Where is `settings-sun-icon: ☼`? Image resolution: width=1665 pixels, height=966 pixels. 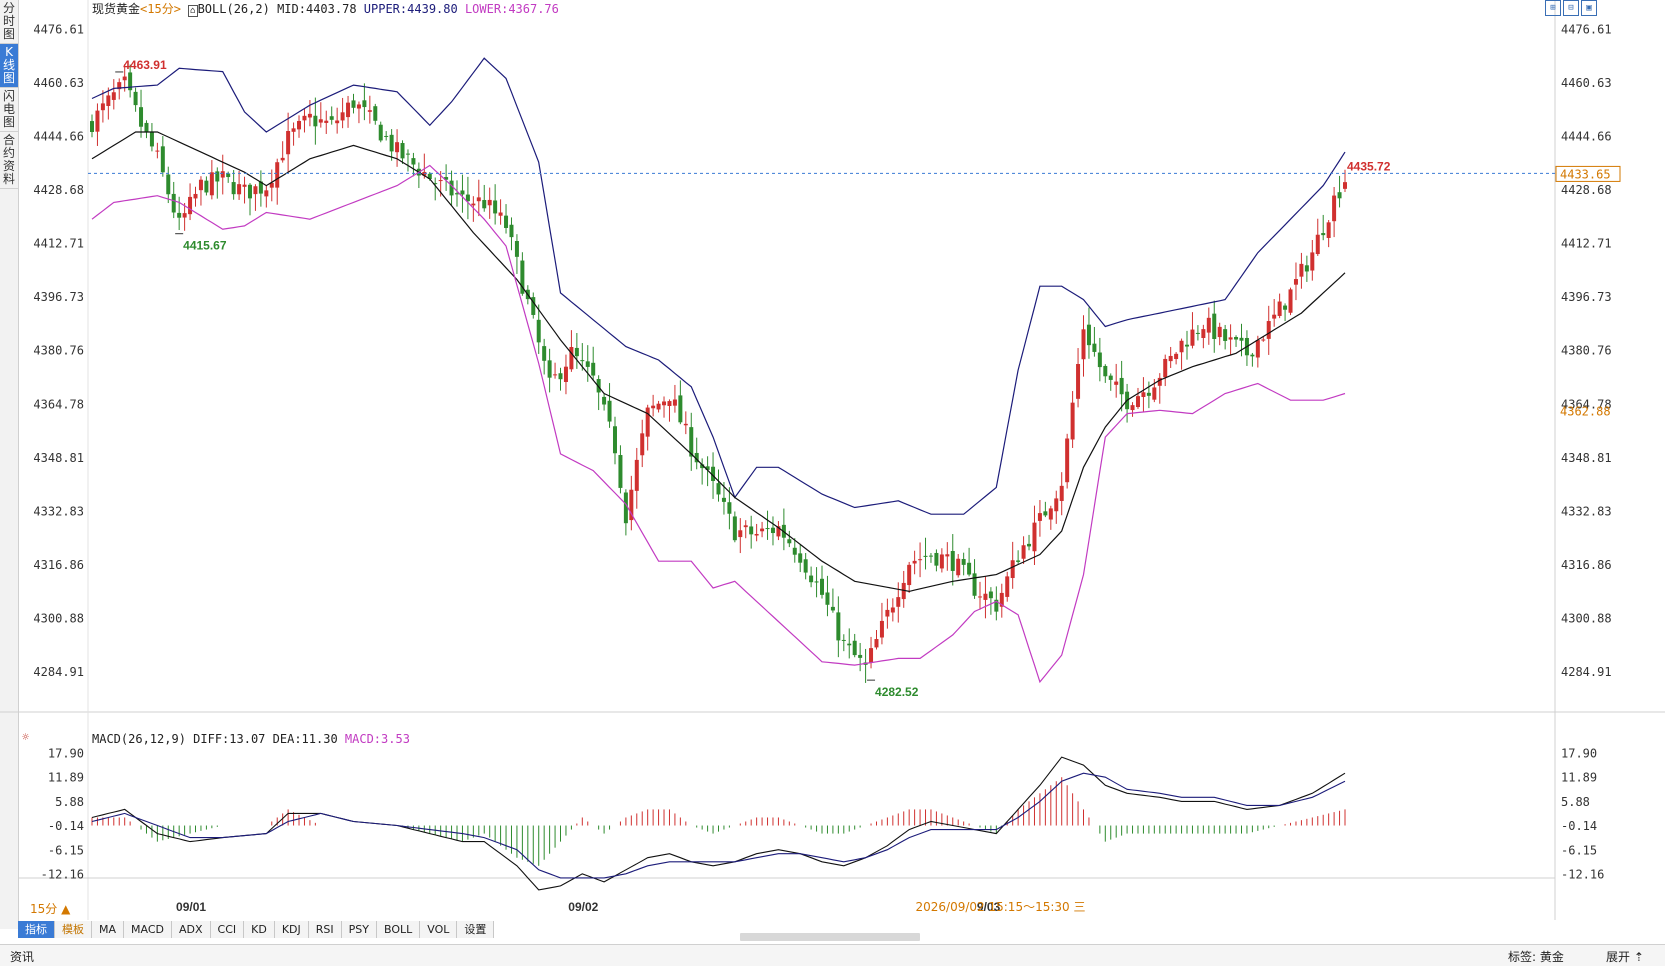
settings-sun-icon: ☼ is located at coordinates (26, 737).